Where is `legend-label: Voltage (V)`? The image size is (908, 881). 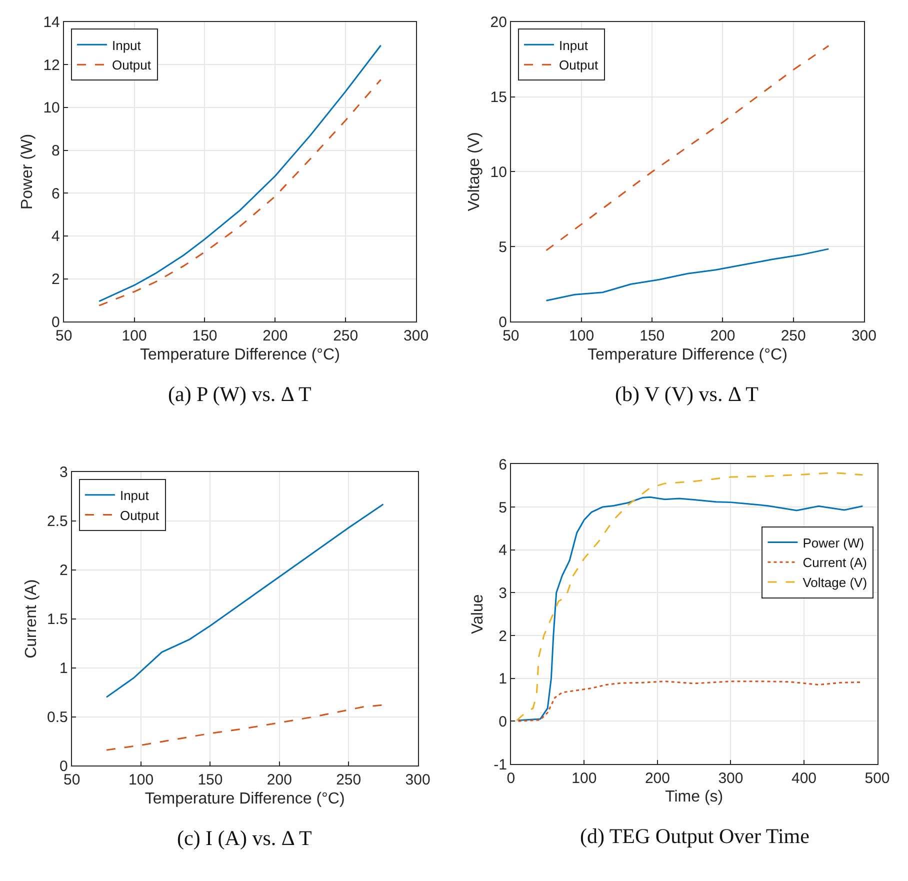
legend-label: Voltage (V) is located at coordinates (835, 582).